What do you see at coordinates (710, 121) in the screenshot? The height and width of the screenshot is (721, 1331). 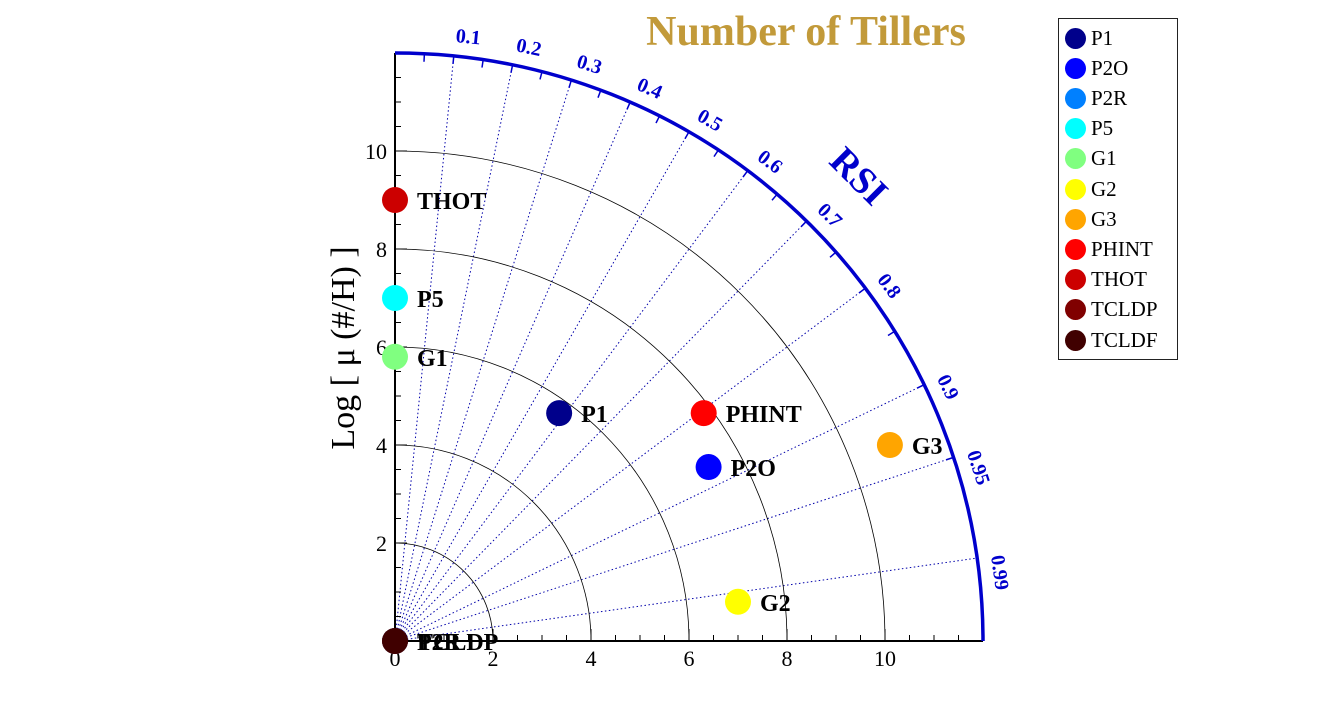 I see `rsi-tick-label: 0.5` at bounding box center [710, 121].